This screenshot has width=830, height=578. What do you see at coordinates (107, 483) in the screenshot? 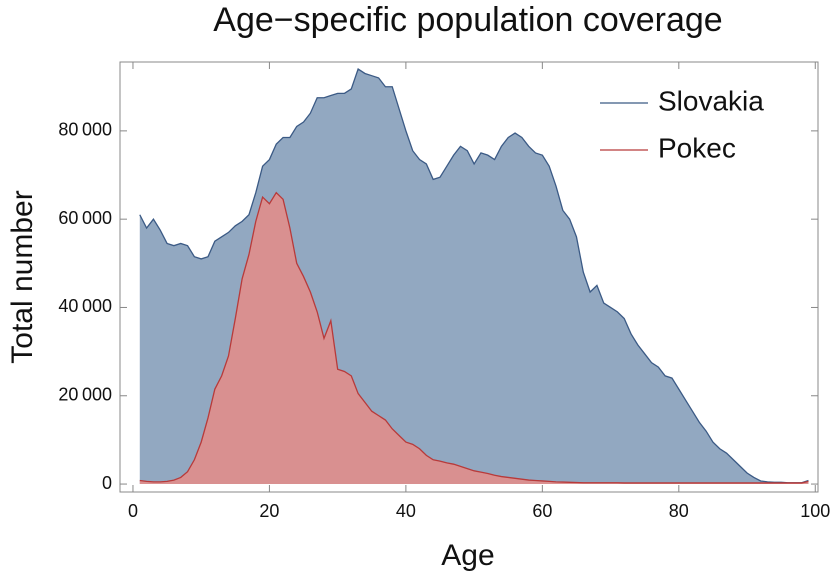
I see `y-tick-label: 0` at bounding box center [107, 483].